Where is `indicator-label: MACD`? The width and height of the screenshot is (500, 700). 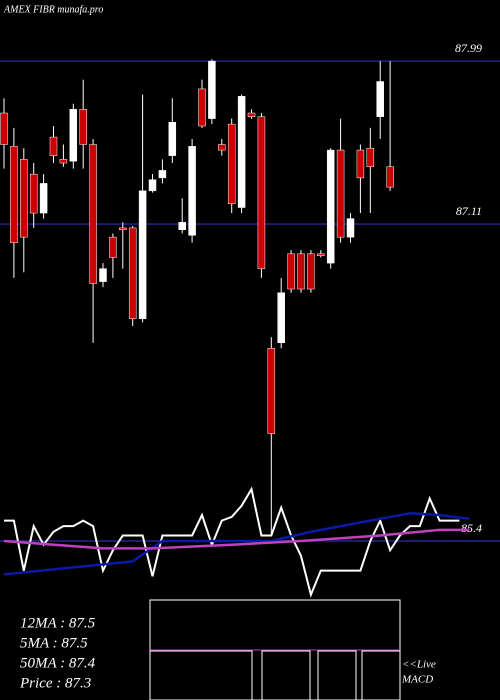 indicator-label: MACD is located at coordinates (417, 680).